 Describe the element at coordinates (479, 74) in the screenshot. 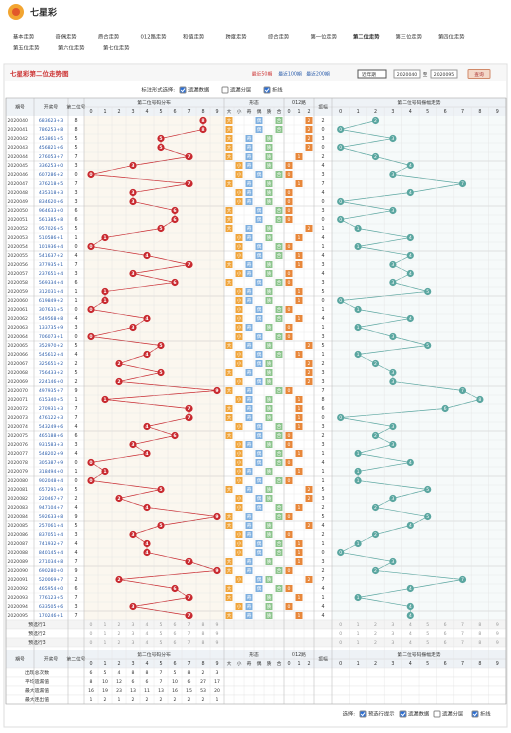

I see `query-button` at that location.